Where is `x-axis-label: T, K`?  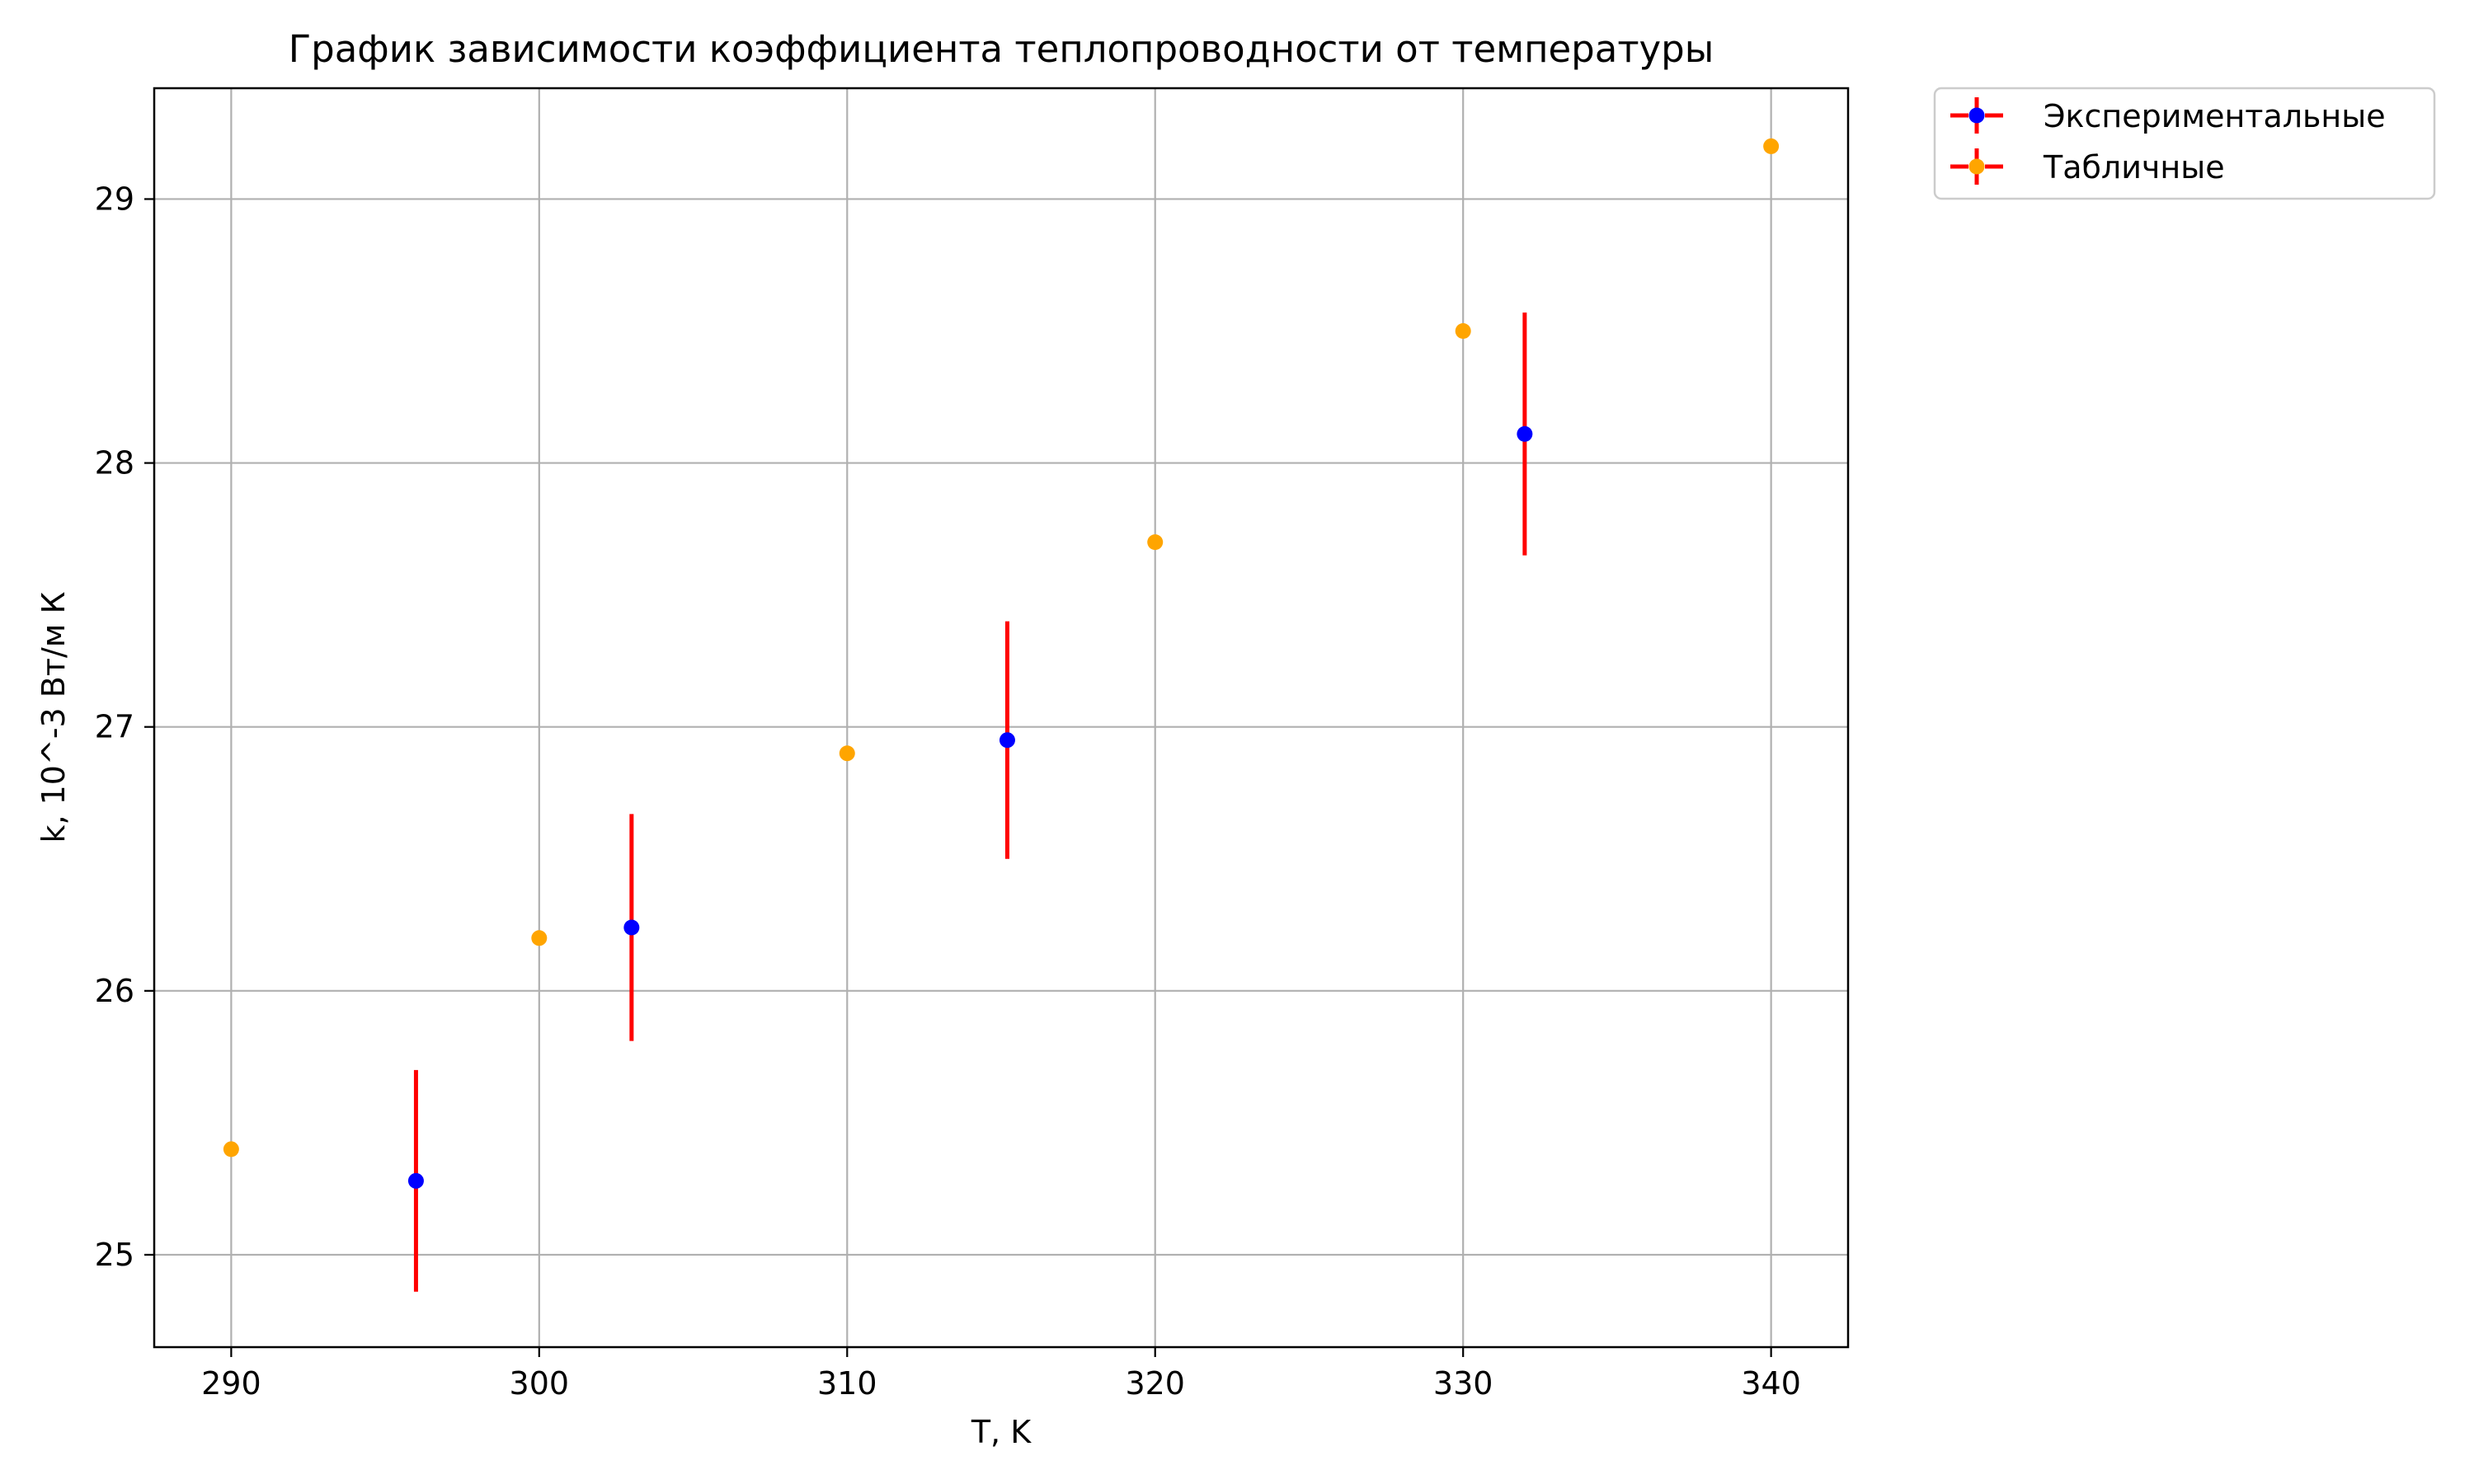
x-axis-label: T, K is located at coordinates (1001, 1432).